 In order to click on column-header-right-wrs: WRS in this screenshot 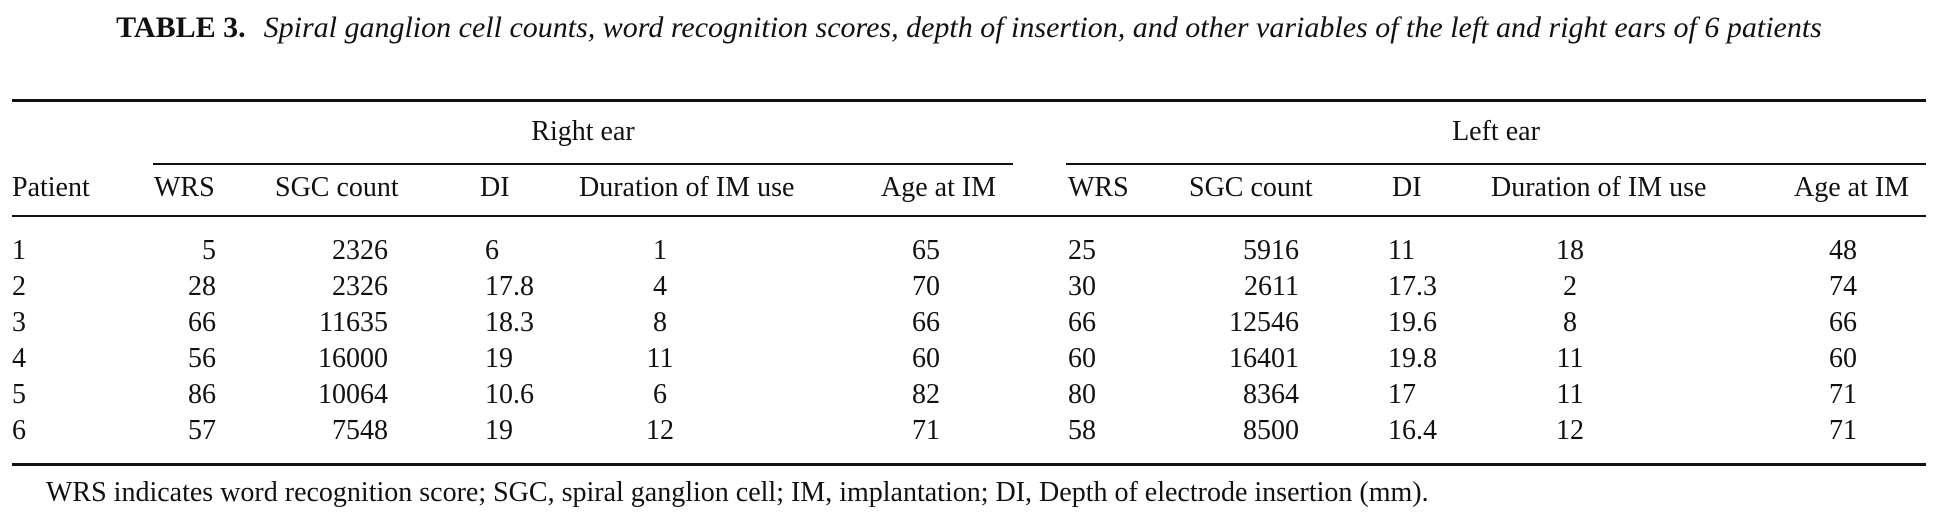, I will do `click(184, 187)`.